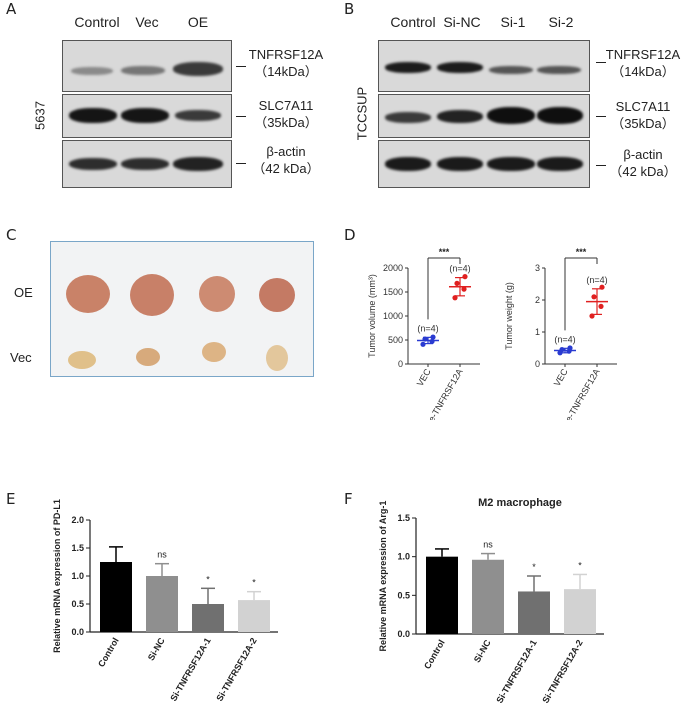 The width and height of the screenshot is (685, 714). I want to click on x-tick-label: VEC, so click(424, 377).